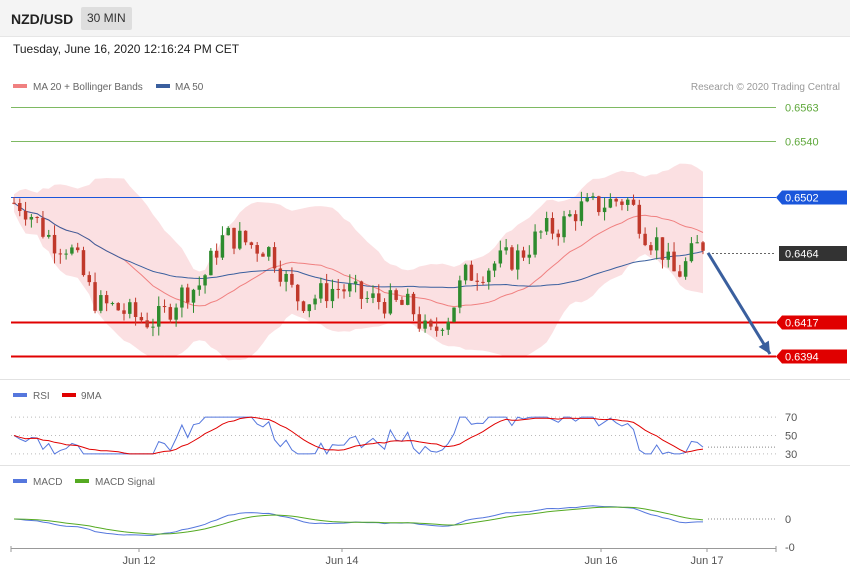 The image size is (850, 576). What do you see at coordinates (125, 482) in the screenshot?
I see `legend-macd-signal: MACD Signal` at bounding box center [125, 482].